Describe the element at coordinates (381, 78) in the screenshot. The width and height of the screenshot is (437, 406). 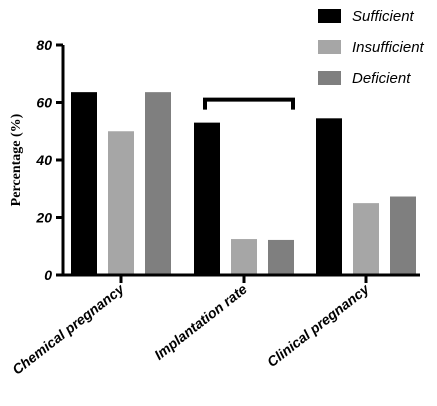
I see `legend-label-deficient: Deficient` at that location.